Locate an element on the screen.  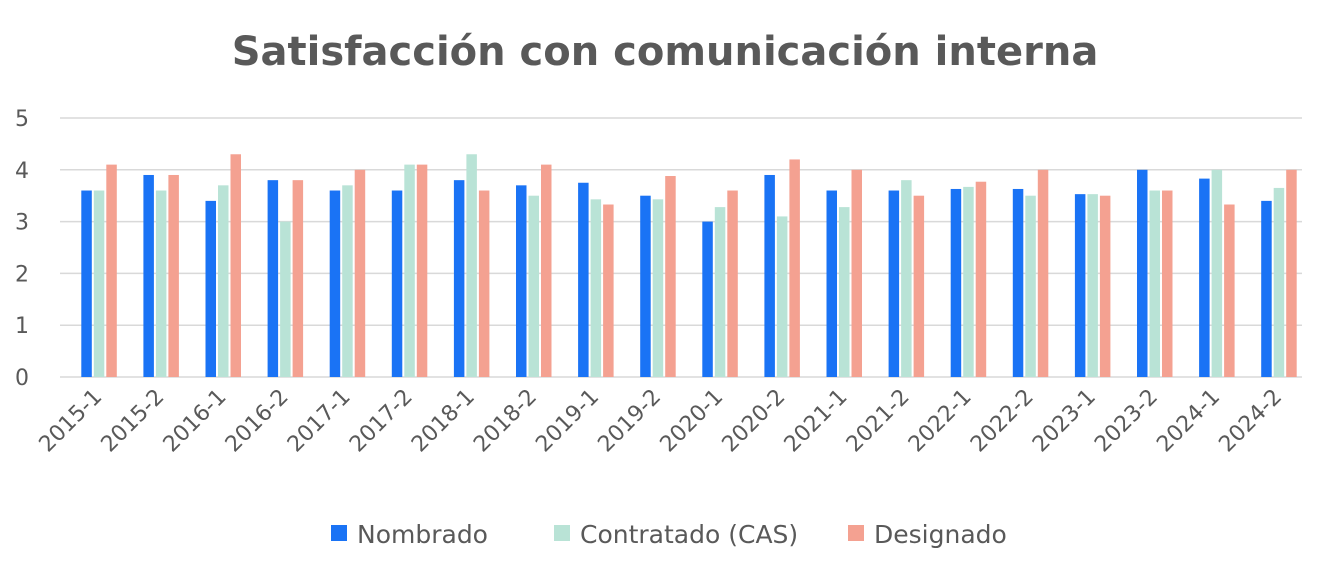
legend-label: Contratado (CAS) is located at coordinates (689, 534).